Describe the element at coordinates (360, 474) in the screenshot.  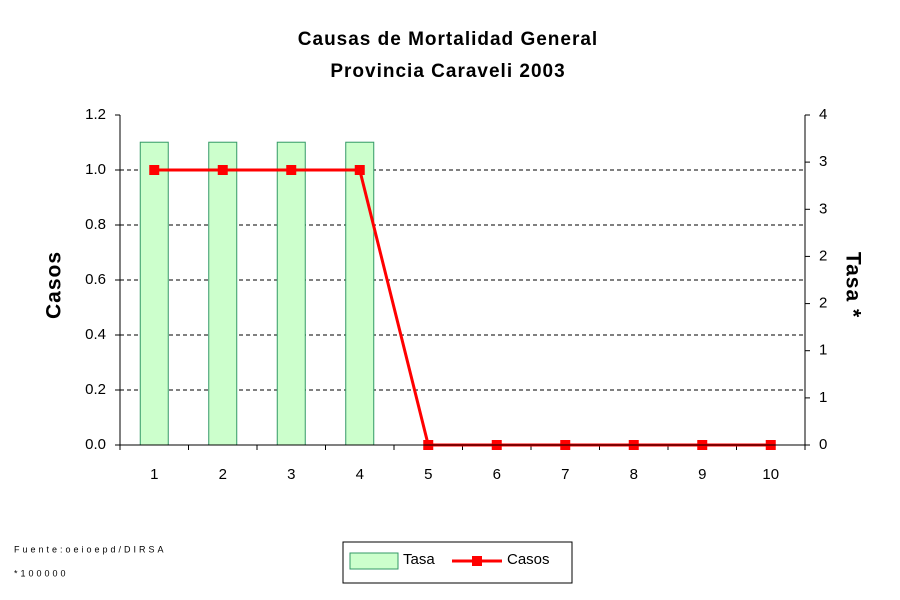
I see `x-tick-label: 4` at that location.